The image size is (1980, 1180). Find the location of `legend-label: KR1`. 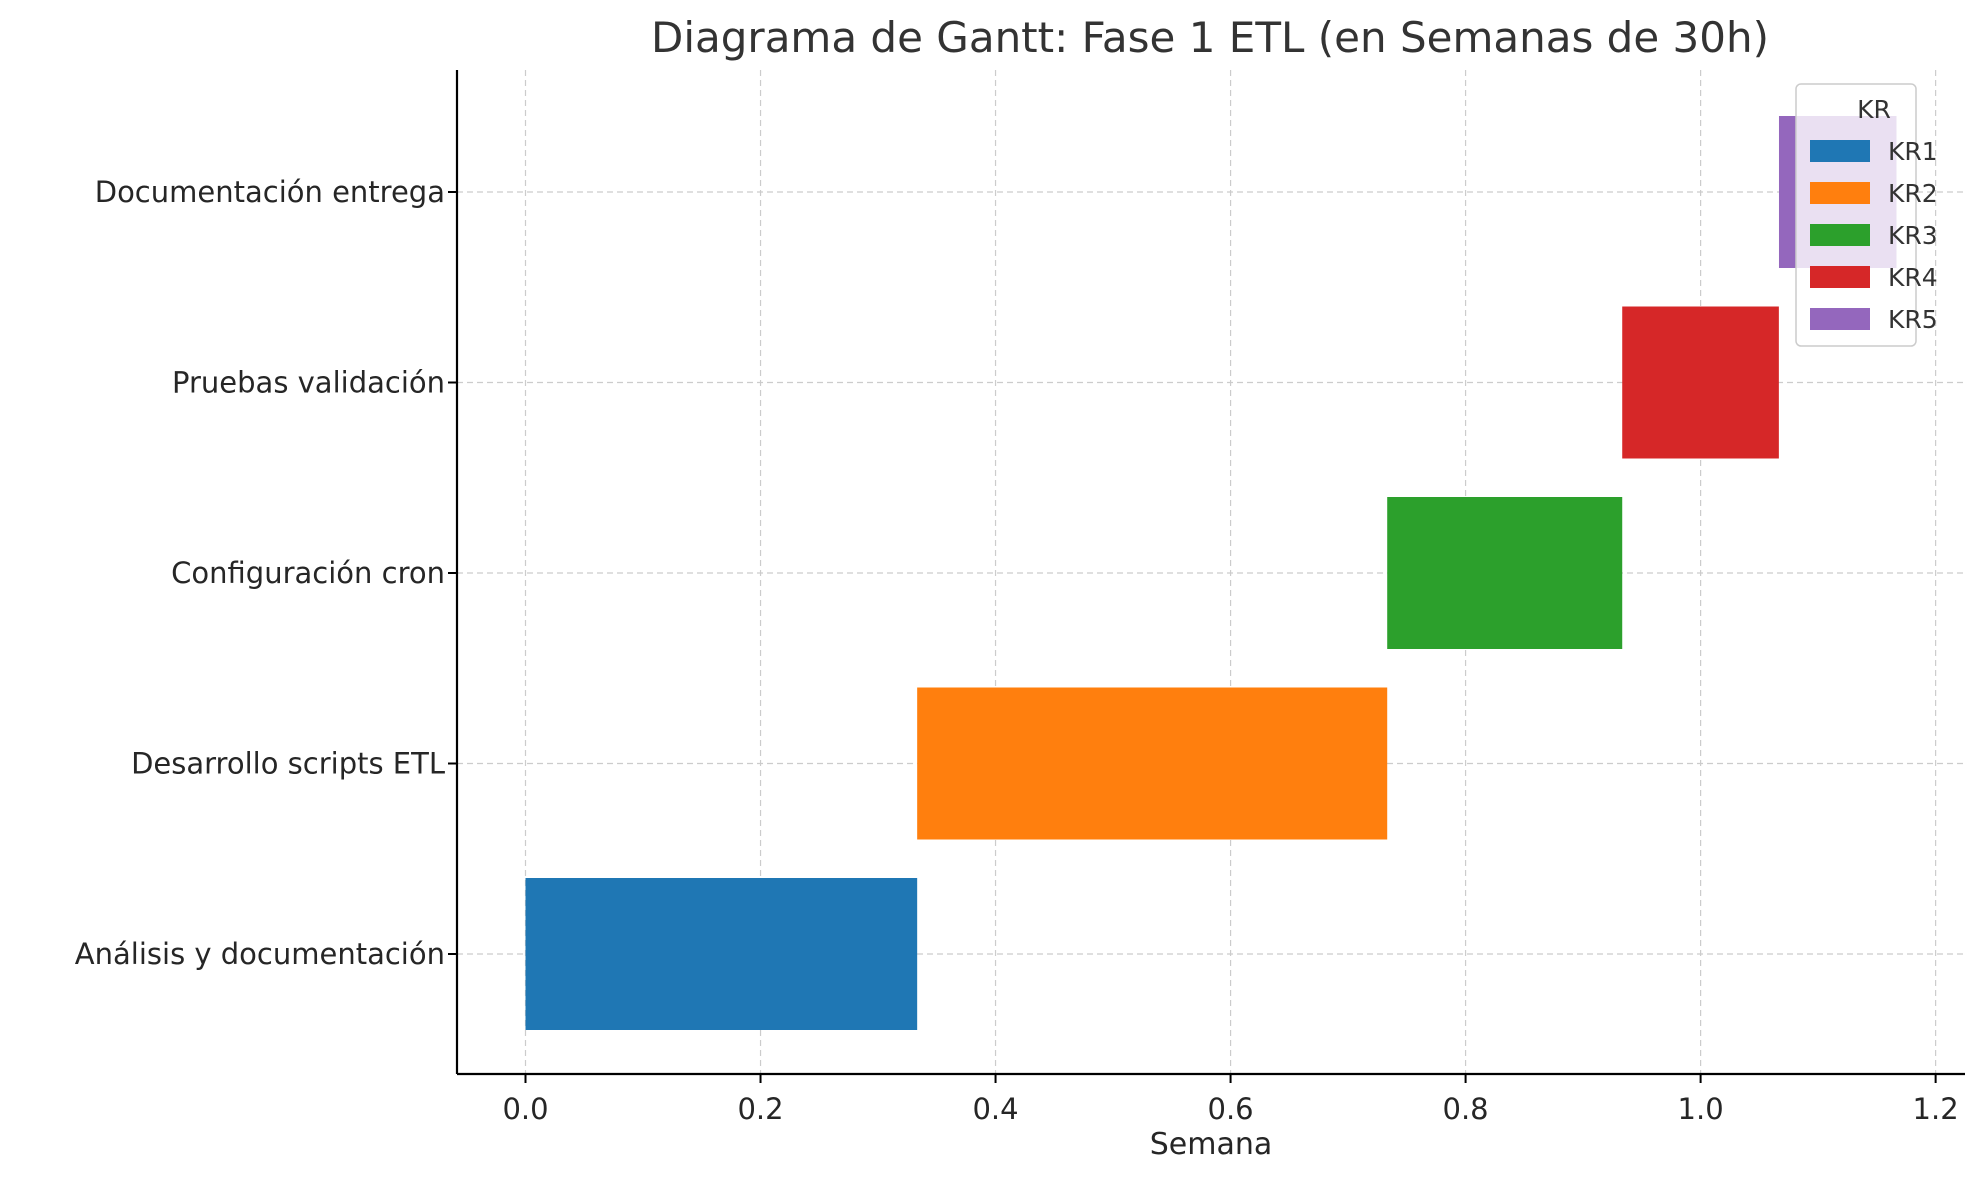

legend-label: KR1 is located at coordinates (1913, 151).